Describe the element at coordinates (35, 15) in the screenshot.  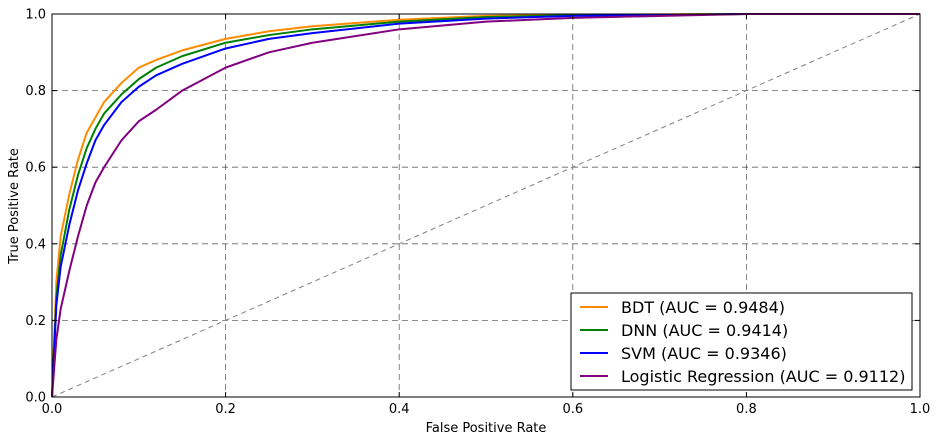
I see `y-tick-label: 1.0` at that location.